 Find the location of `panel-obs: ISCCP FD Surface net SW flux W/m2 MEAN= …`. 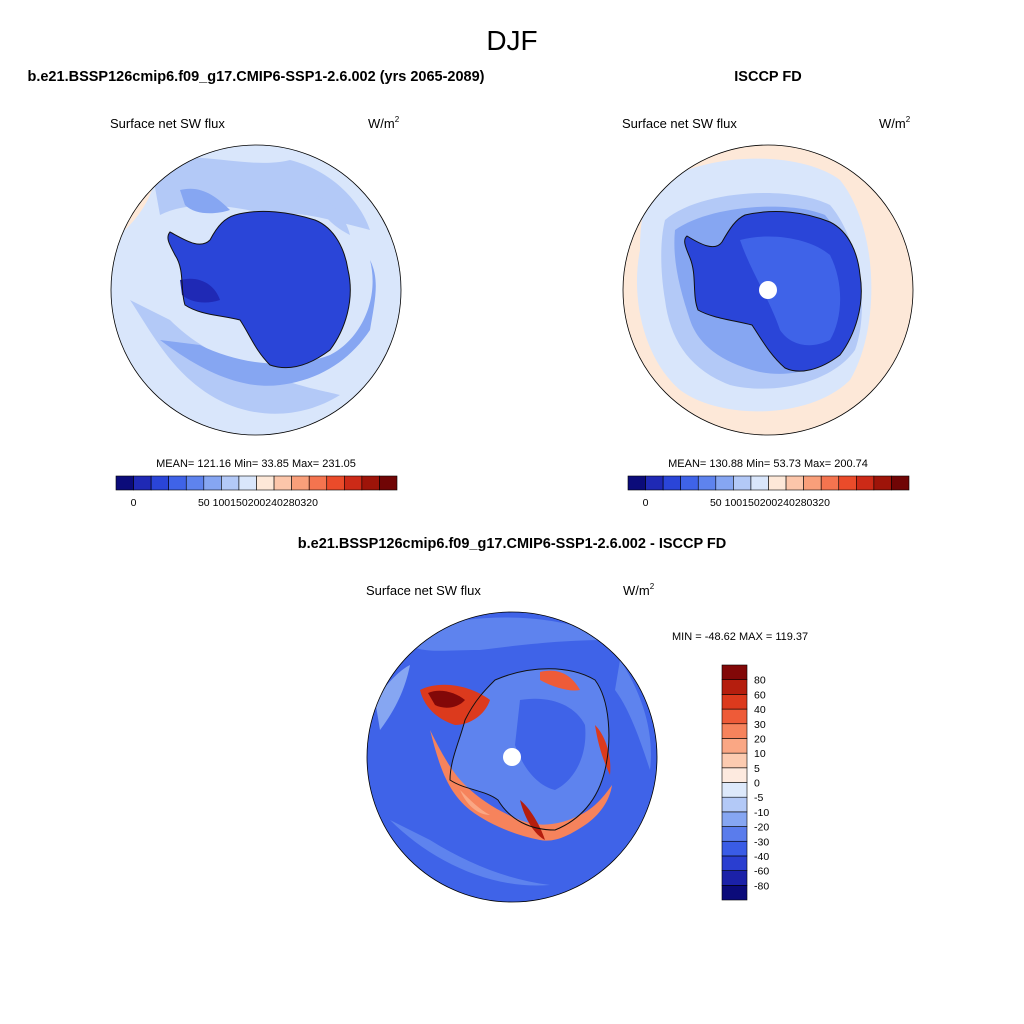

panel-obs: ISCCP FD Surface net SW flux W/m2 MEAN= … is located at coordinates (768, 289).